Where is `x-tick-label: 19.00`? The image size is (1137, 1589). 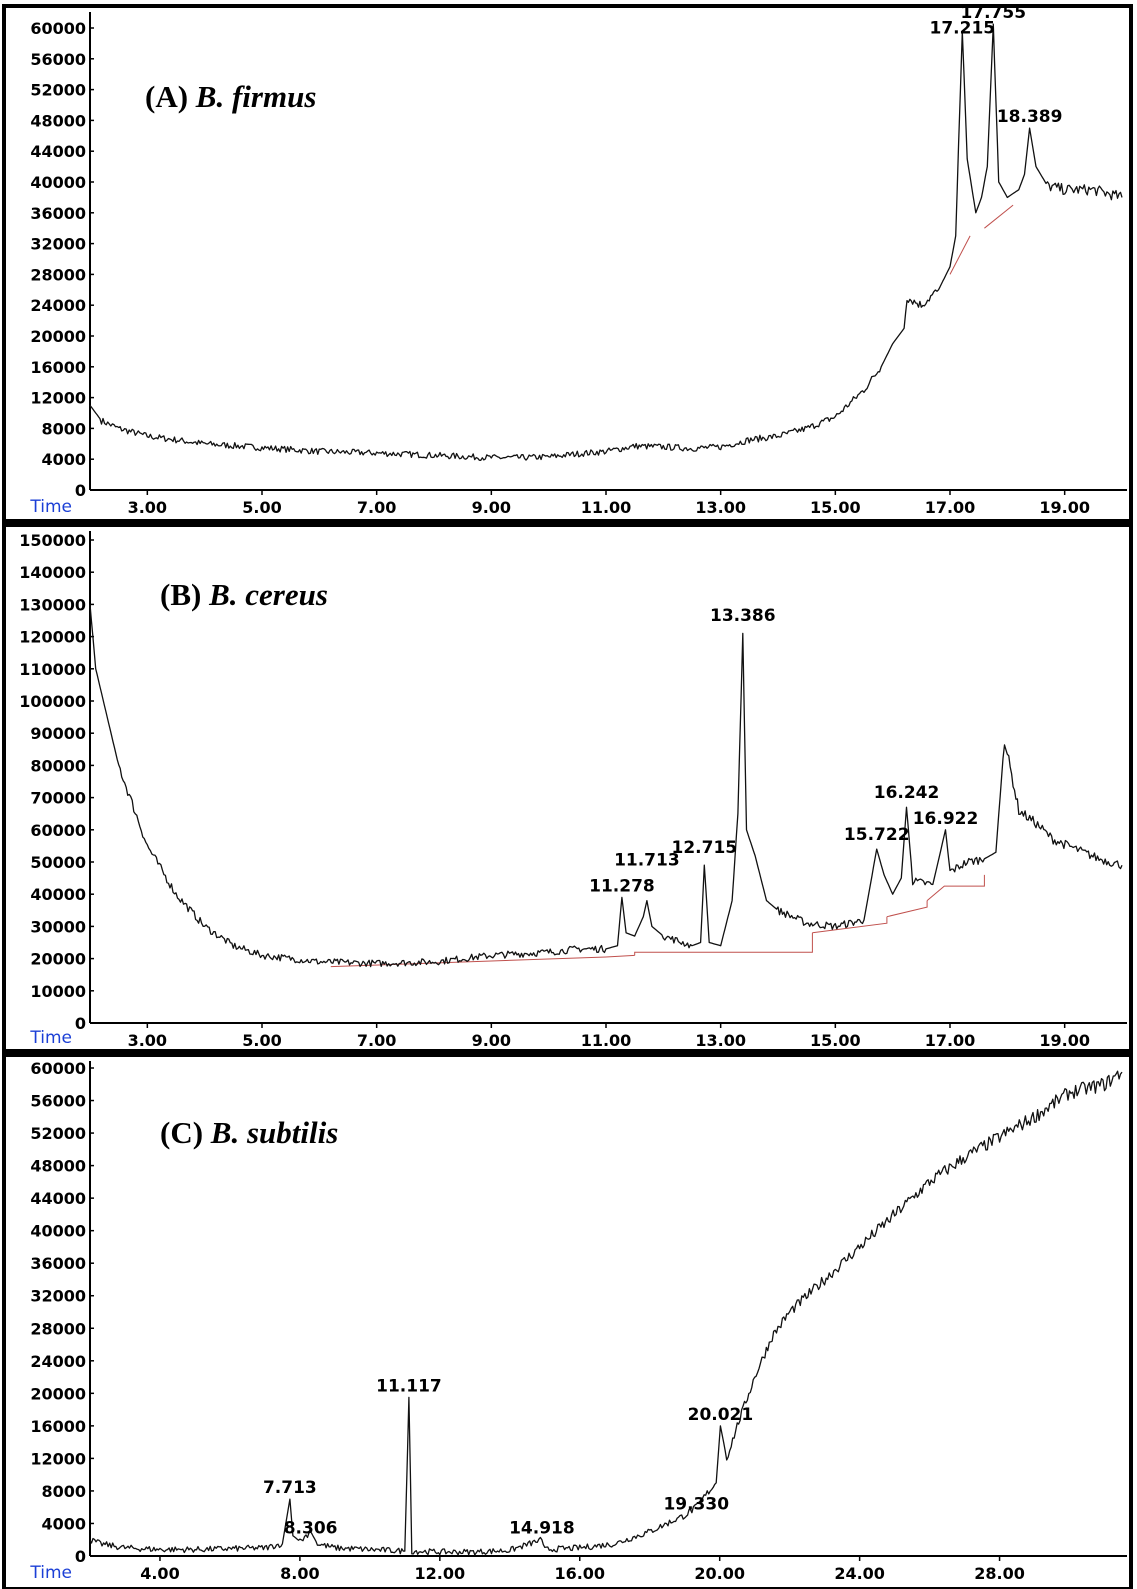 x-tick-label: 19.00 is located at coordinates (1064, 507).